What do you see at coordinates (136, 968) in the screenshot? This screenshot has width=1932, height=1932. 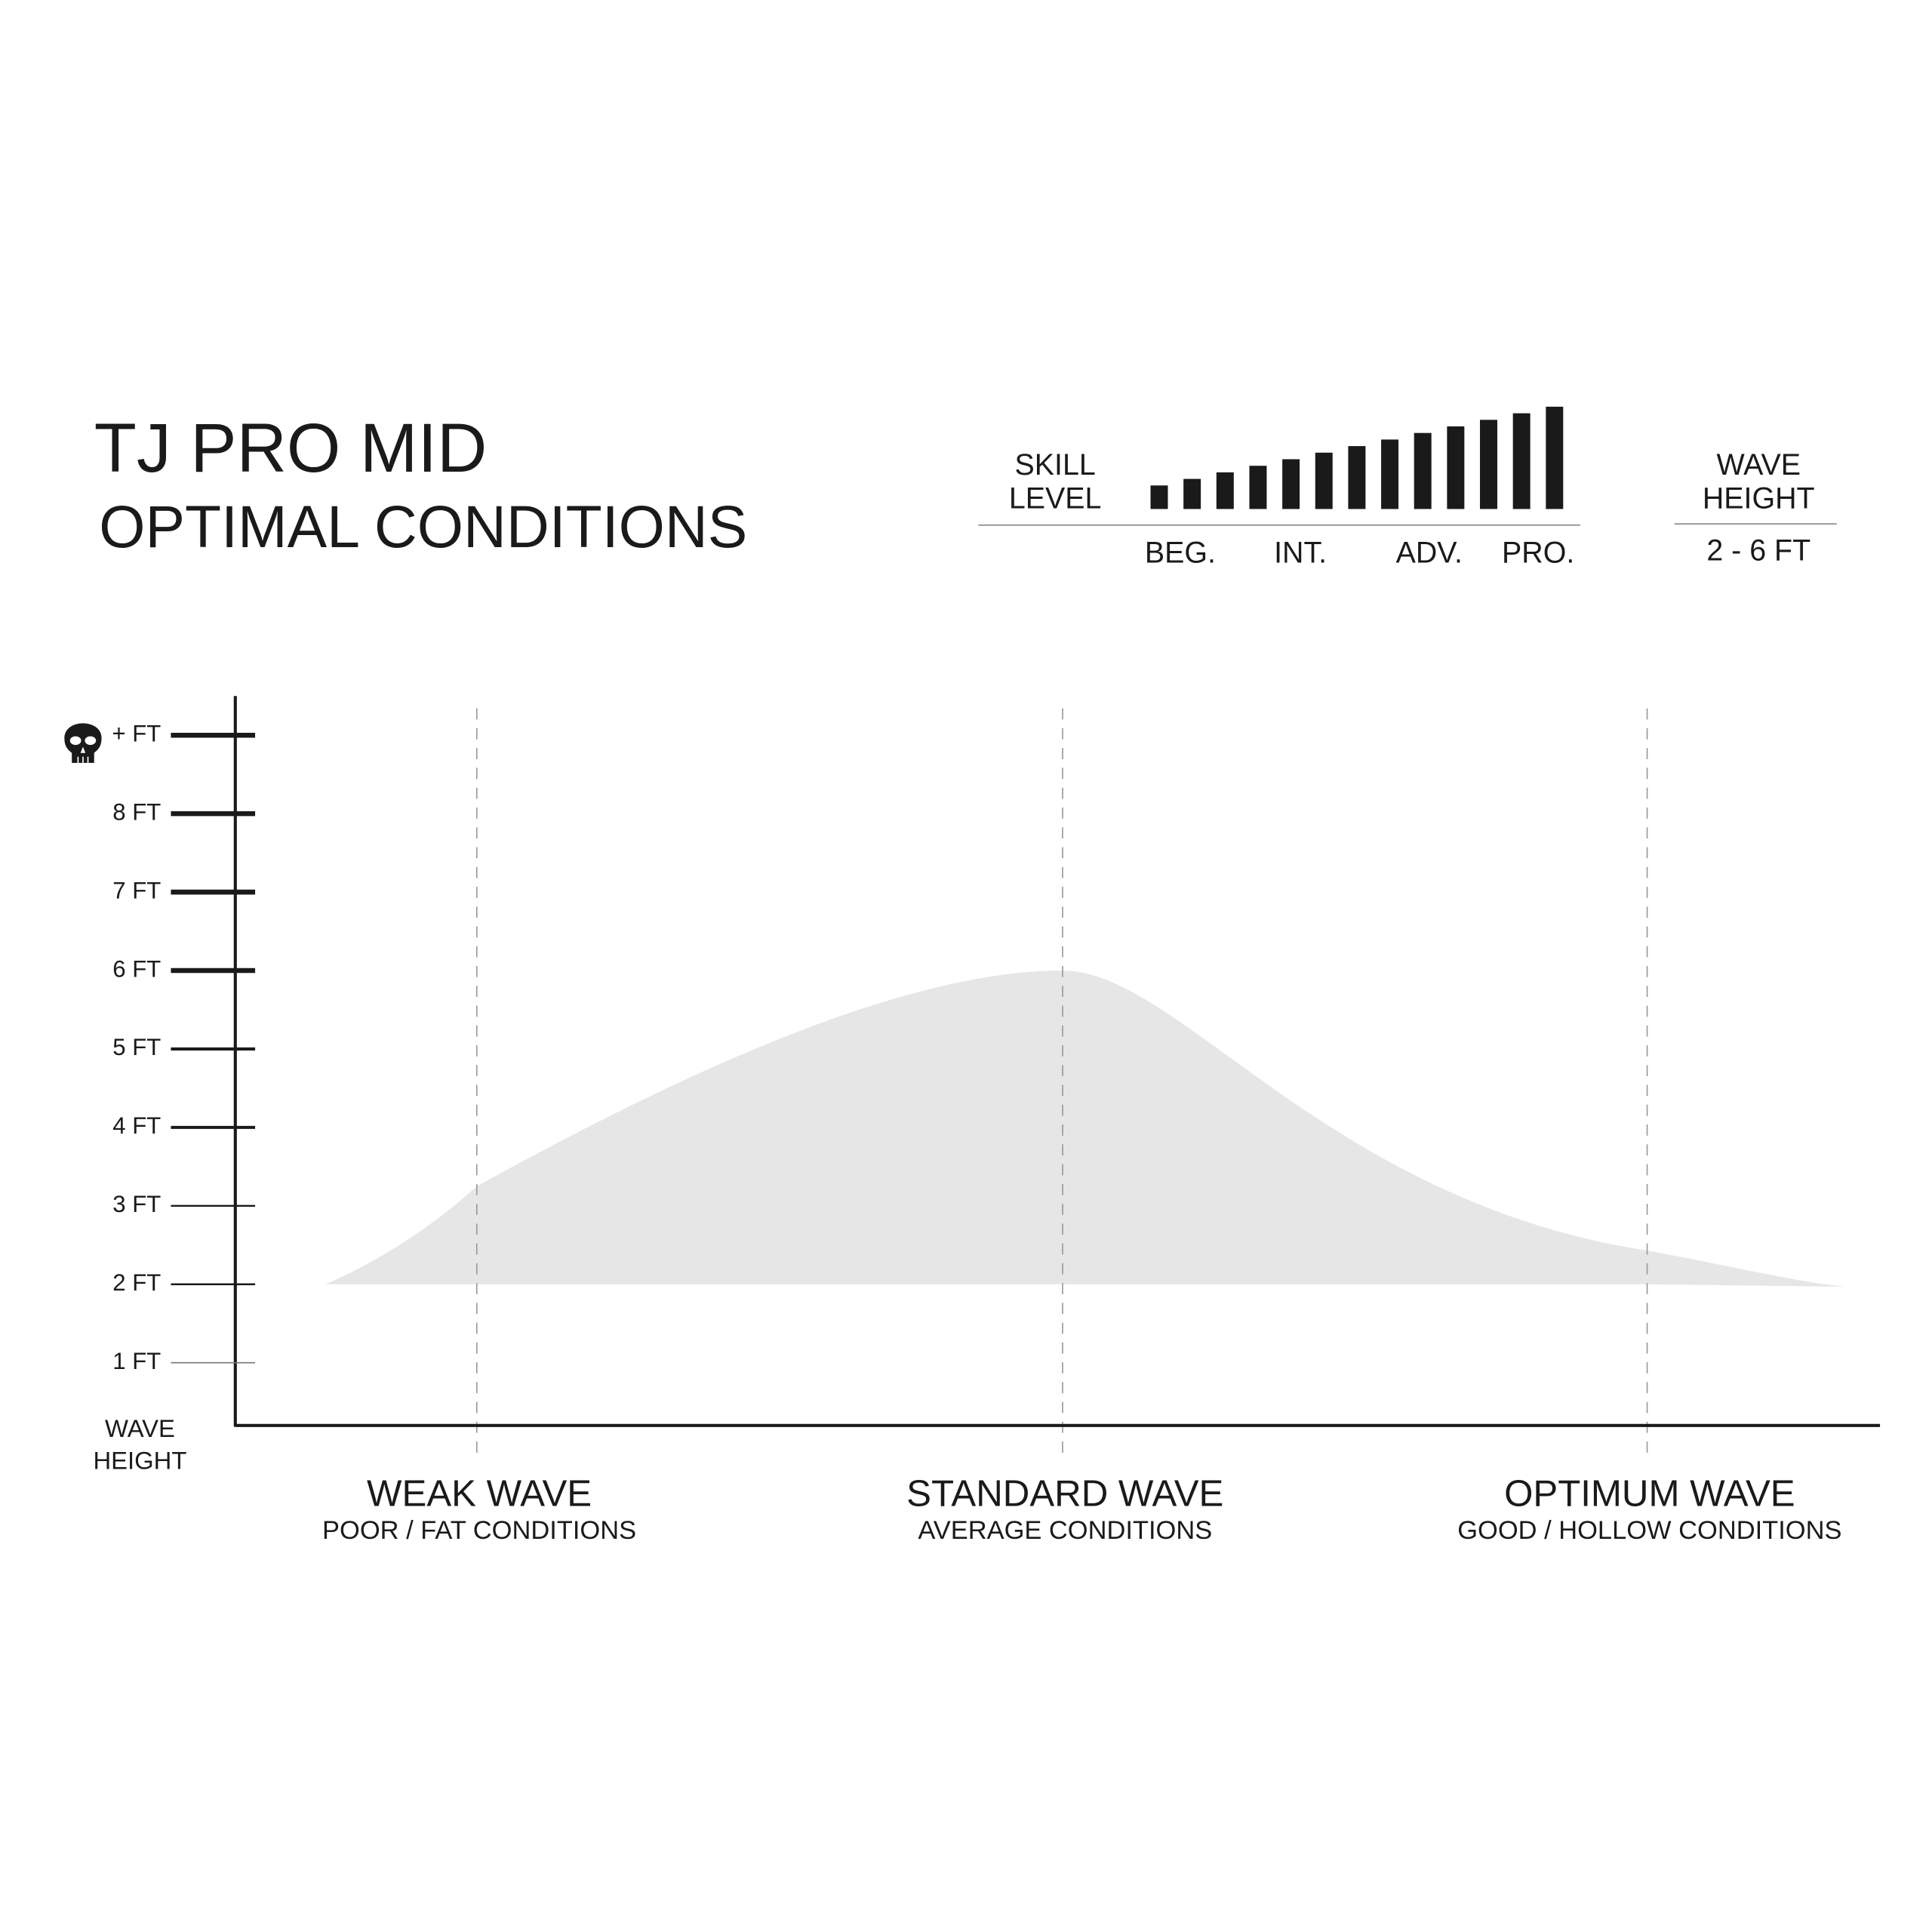 I see `y-tick-label: 6 FT` at bounding box center [136, 968].